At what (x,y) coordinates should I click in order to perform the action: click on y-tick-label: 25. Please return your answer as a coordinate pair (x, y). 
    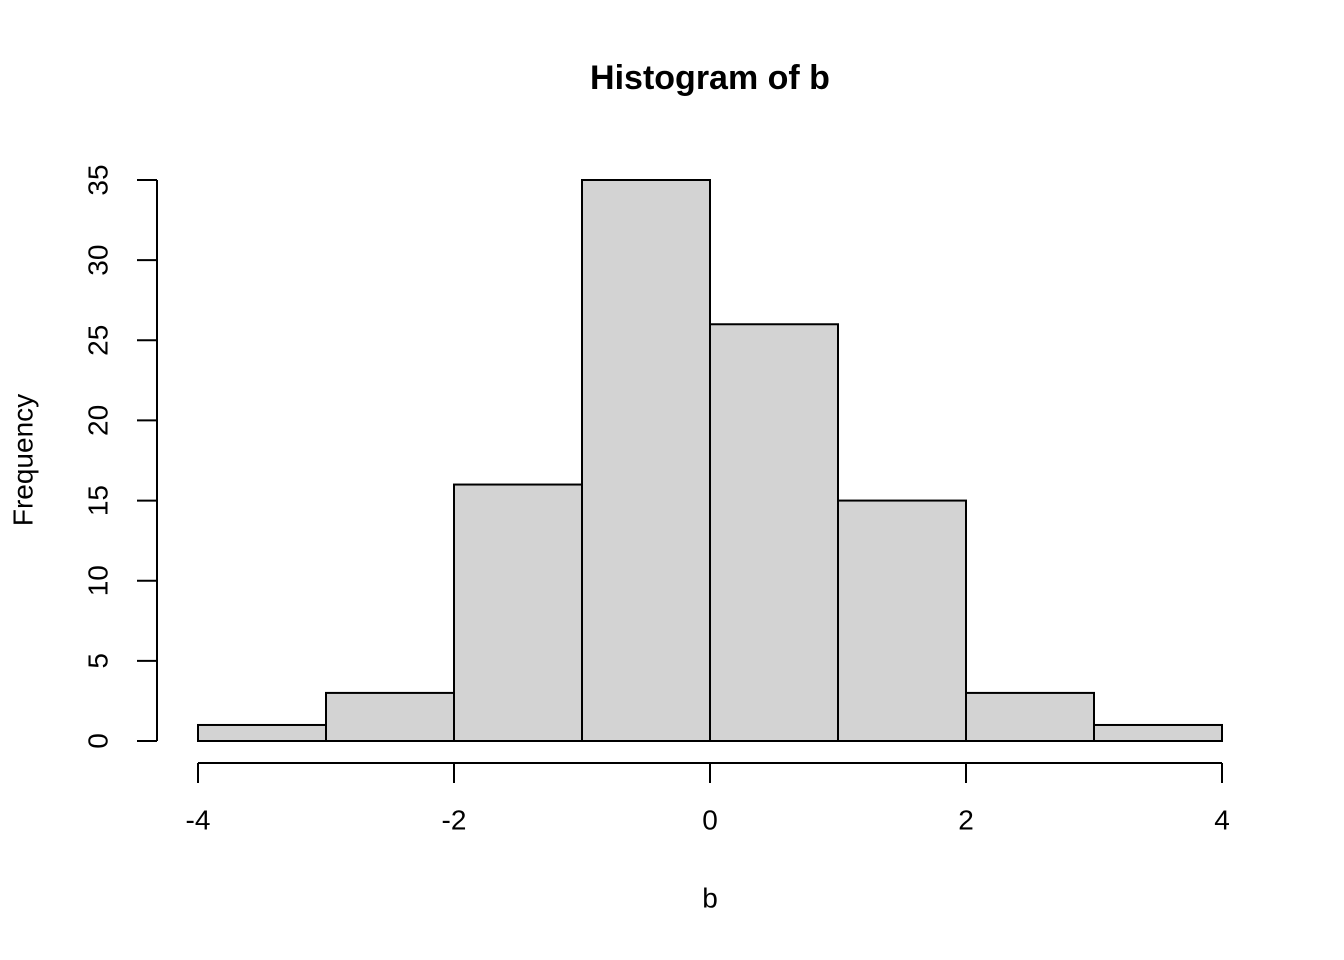
    Looking at the image, I should click on (97, 340).